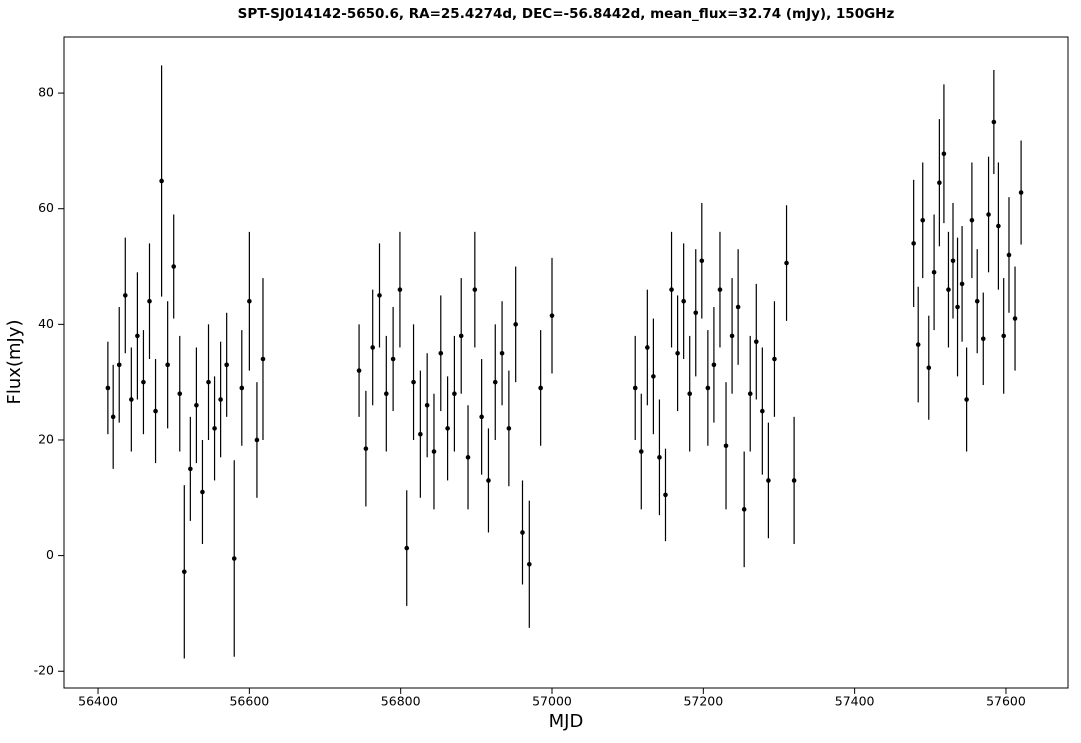  What do you see at coordinates (855, 701) in the screenshot?
I see `x-tick-label: 57400` at bounding box center [855, 701].